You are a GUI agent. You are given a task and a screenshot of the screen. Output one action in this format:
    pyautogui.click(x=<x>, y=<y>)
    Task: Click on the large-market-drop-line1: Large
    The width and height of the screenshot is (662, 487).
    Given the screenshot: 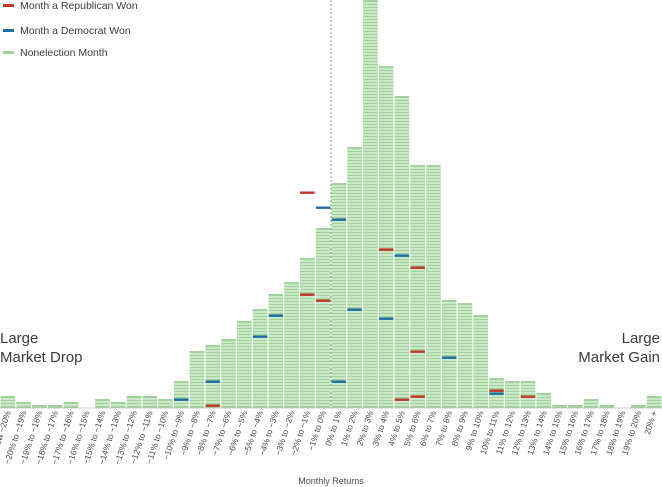 What is the action you would take?
    pyautogui.click(x=19, y=338)
    